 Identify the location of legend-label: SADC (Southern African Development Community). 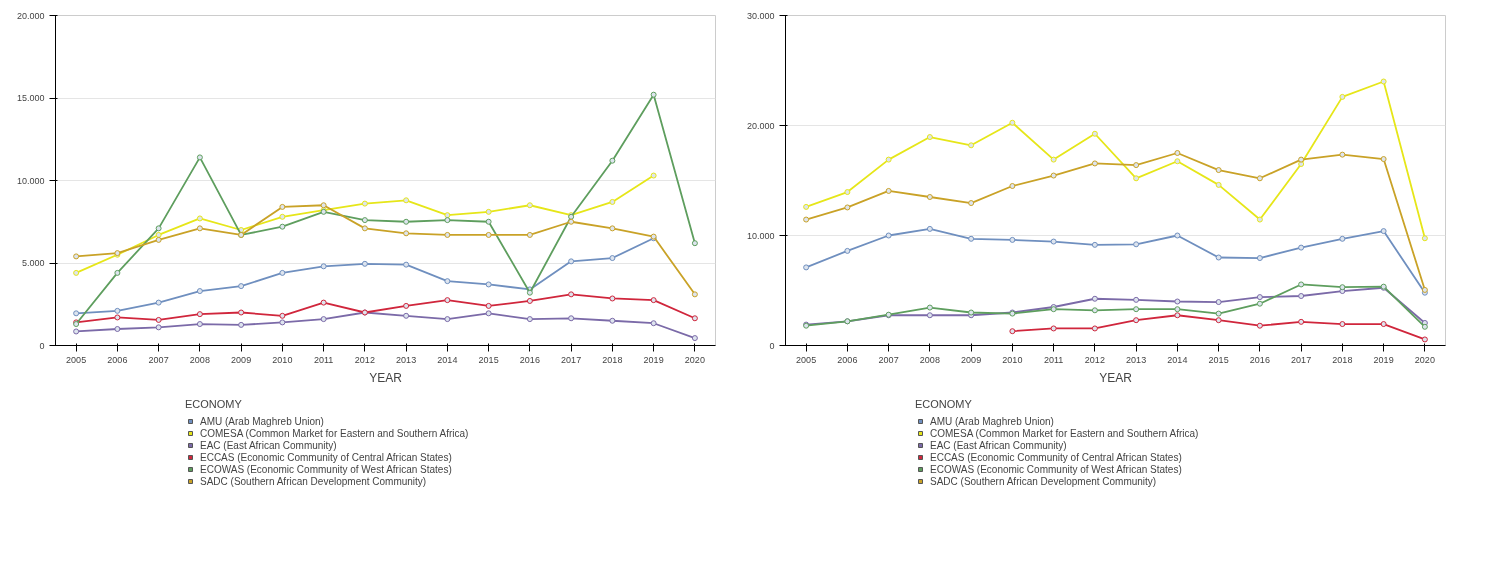
(1043, 481).